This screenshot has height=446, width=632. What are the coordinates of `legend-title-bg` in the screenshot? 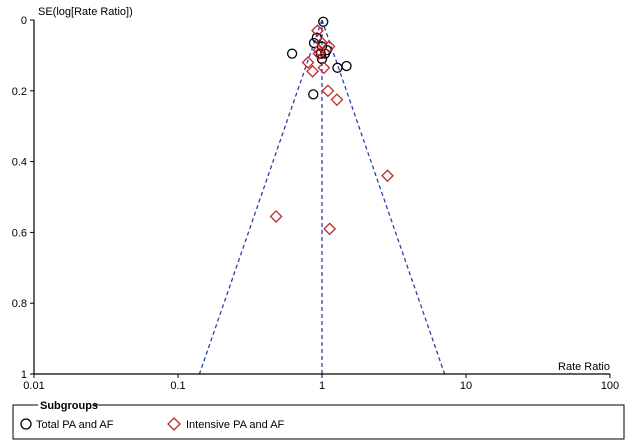 It's located at (66, 405).